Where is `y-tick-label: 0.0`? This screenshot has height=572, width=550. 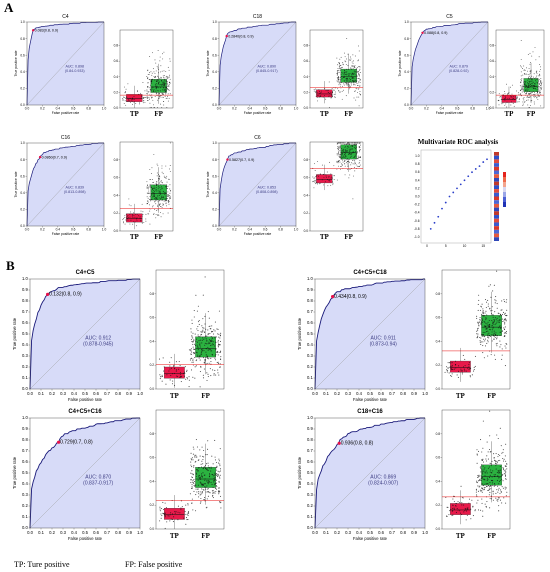 y-tick-label: 0.0 is located at coordinates (25, 388).